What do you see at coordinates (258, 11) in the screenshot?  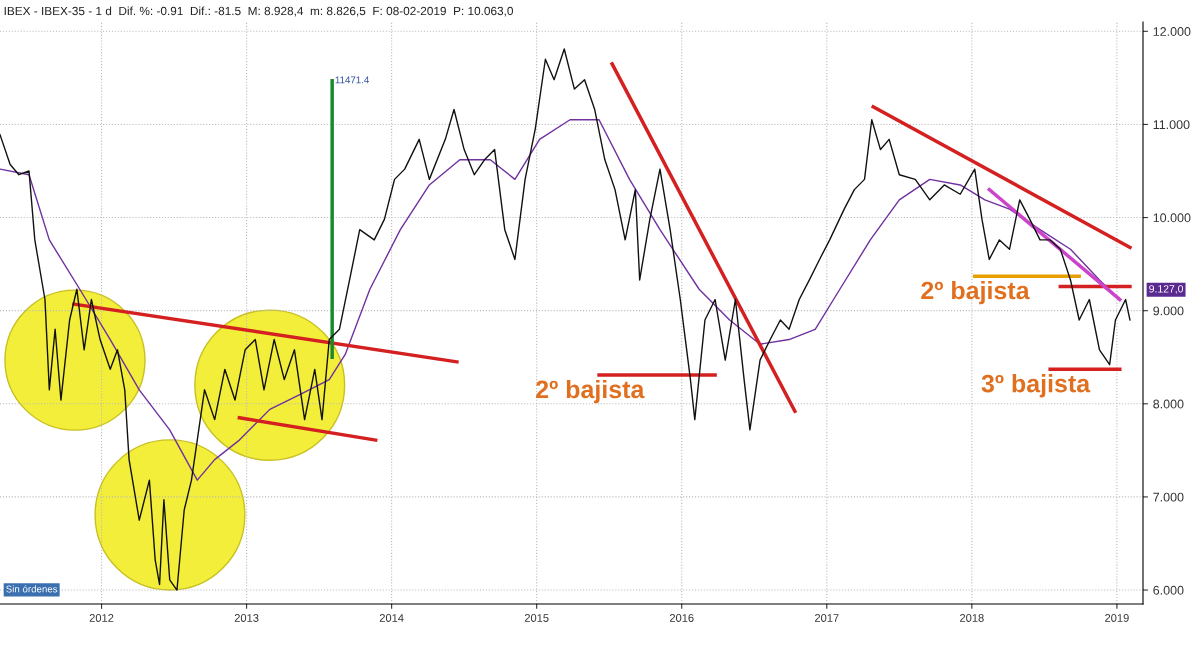 I see `chart-title: IBEX - IBEX-35 - 1 d Dif. %: -0.91 Dif.: -81.5 M: 8.928,4 m: 8.826,5 F: 08-02-2019 P: 10.063,0` at bounding box center [258, 11].